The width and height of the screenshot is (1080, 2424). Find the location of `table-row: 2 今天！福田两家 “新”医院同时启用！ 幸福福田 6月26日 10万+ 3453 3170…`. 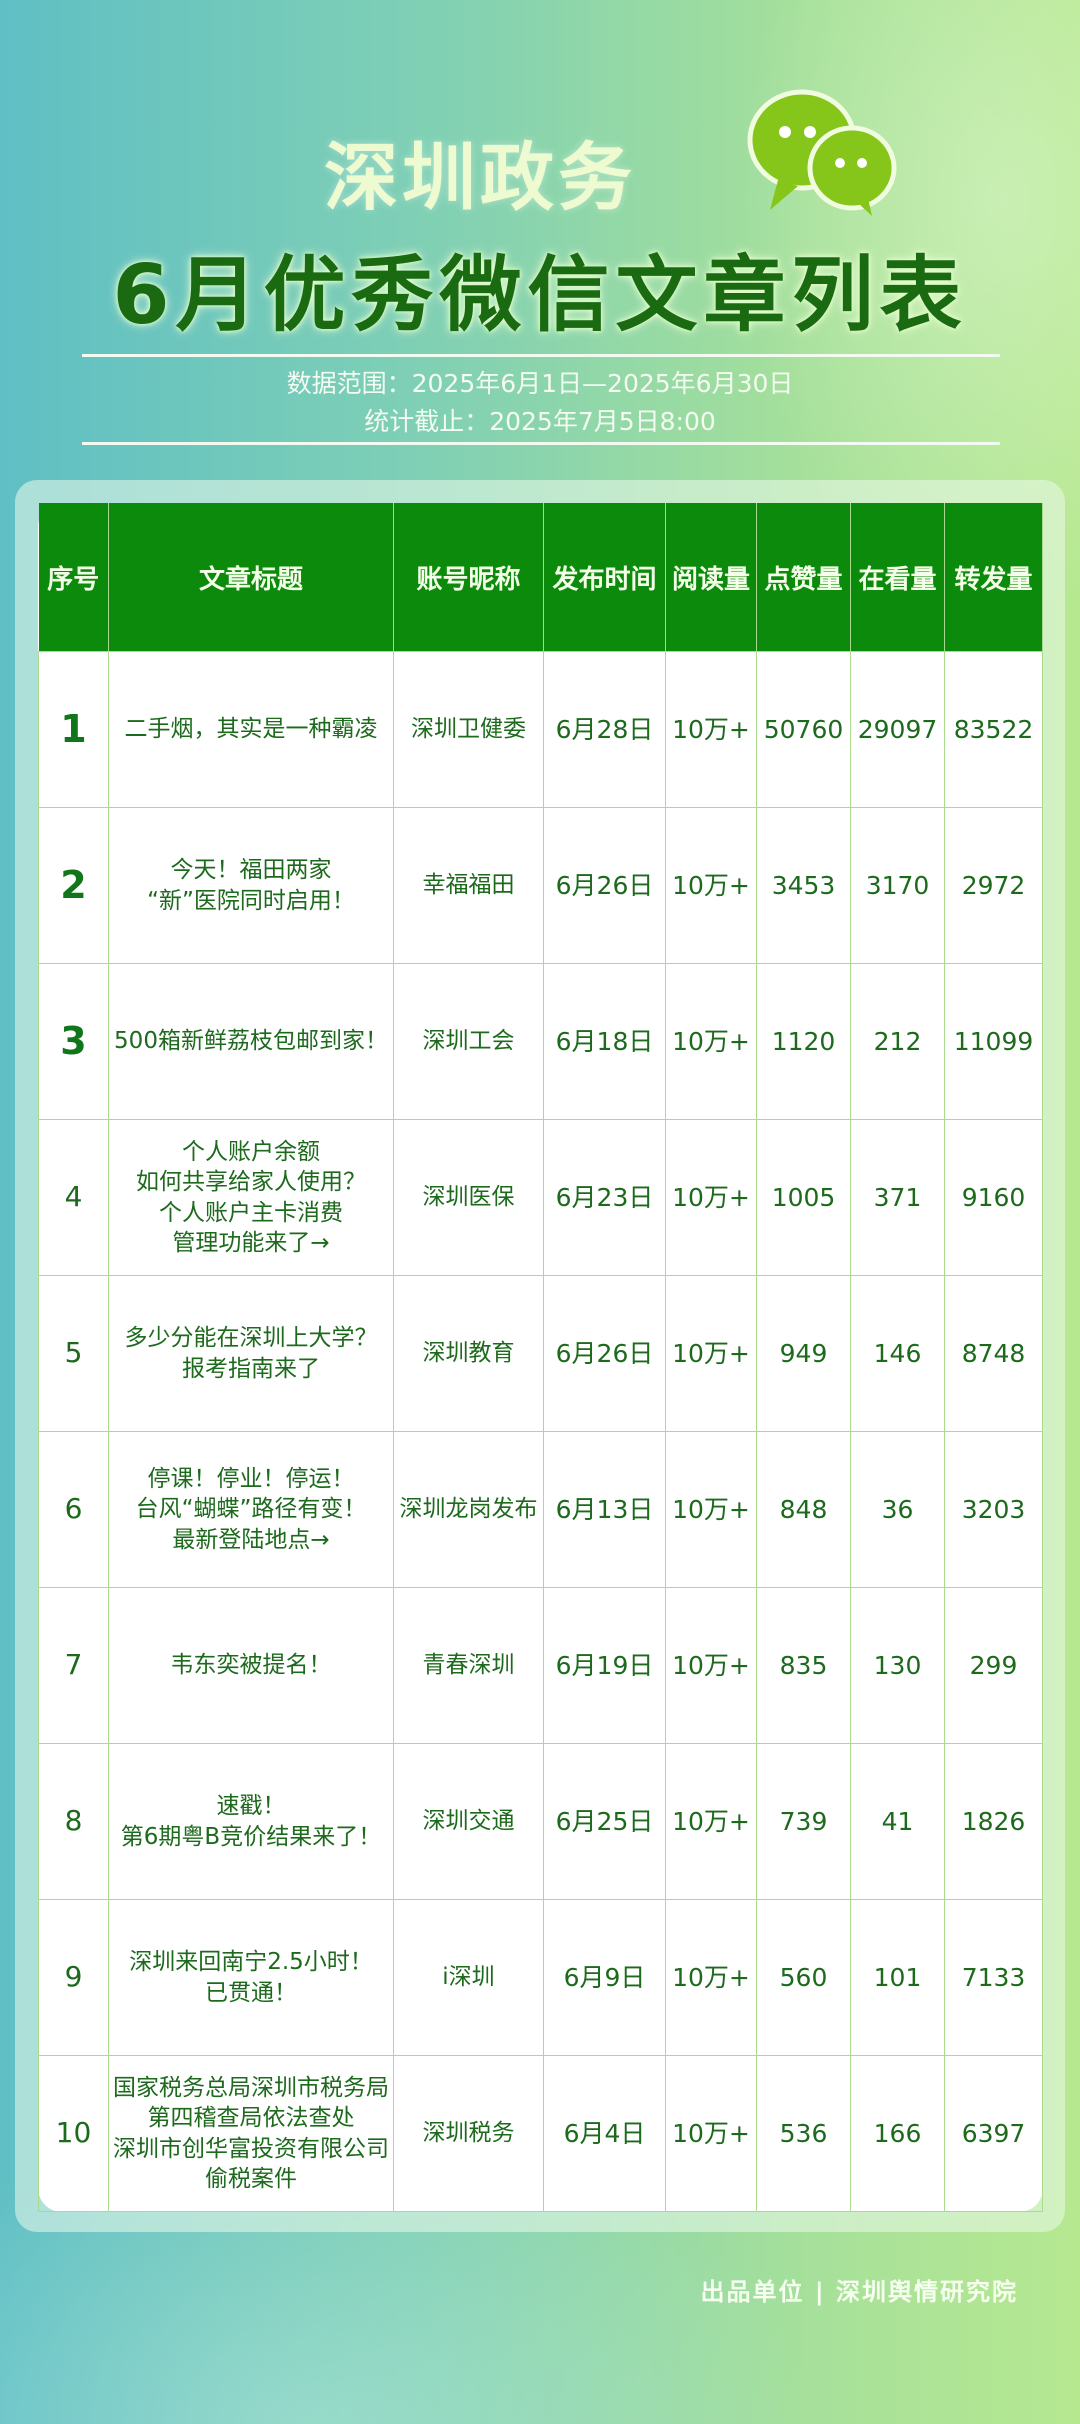

table-row: 2 今天！福田两家 “新”医院同时启用！ 幸福福田 6月26日 10万+ 3453 3170… is located at coordinates (540, 885).